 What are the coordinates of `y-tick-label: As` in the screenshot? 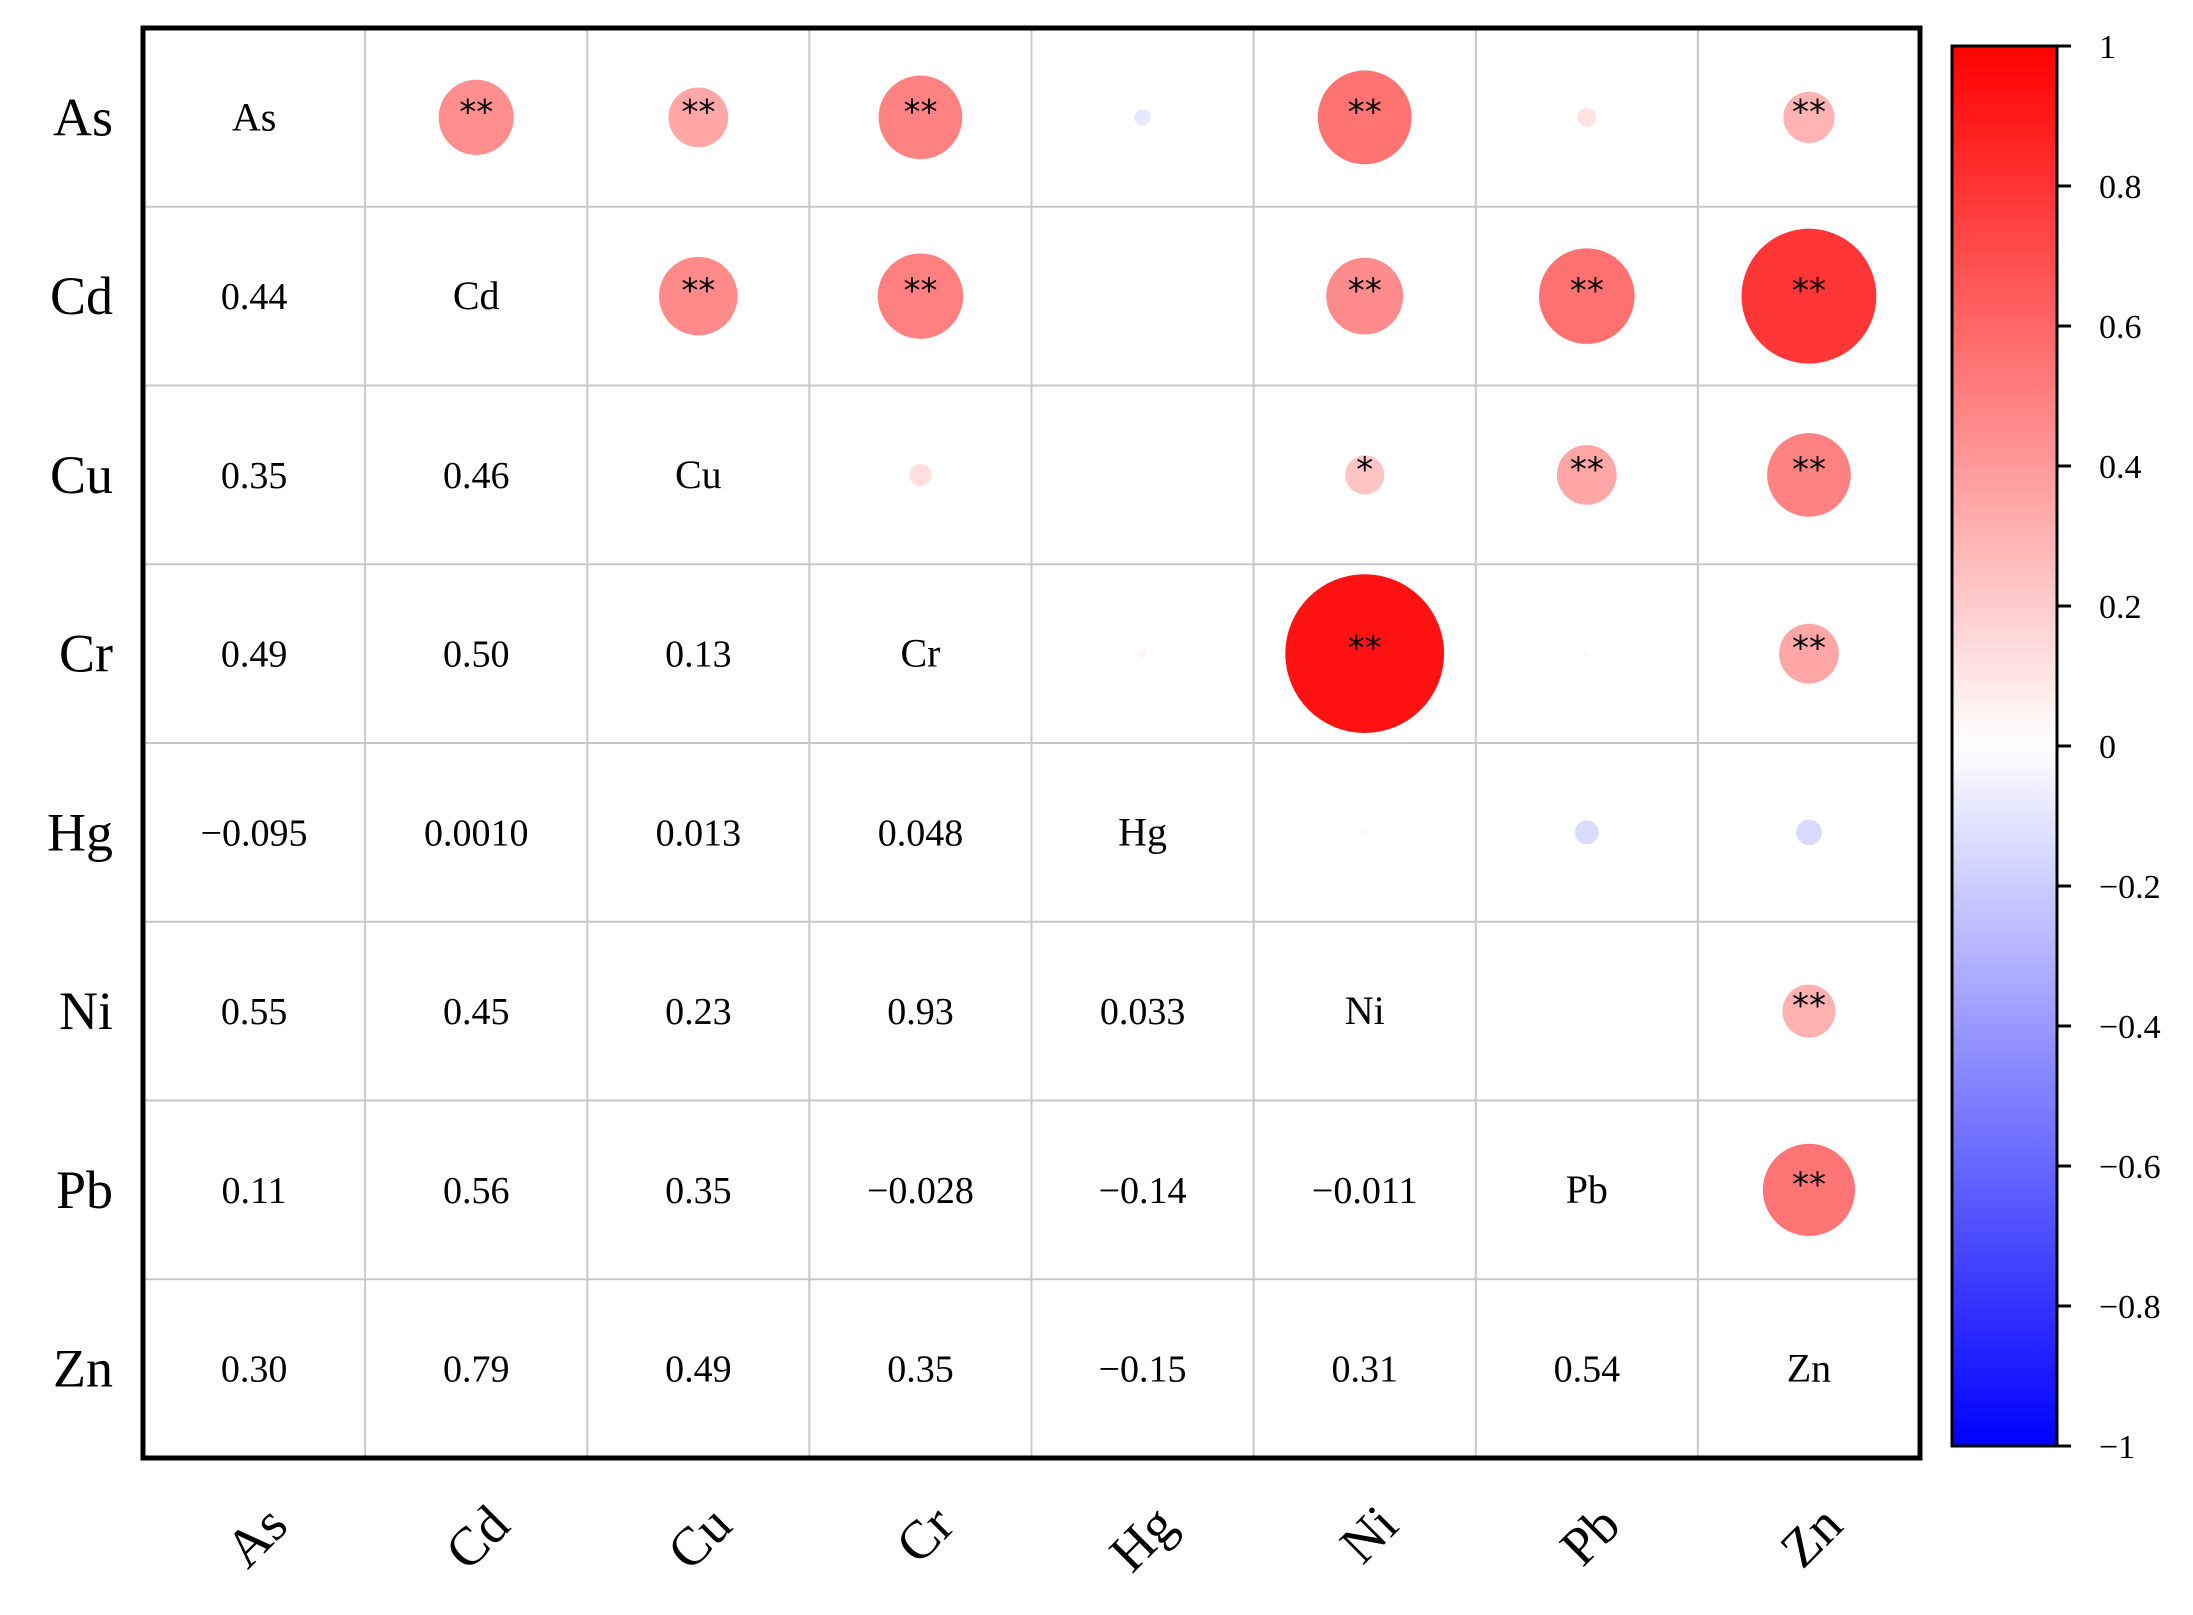 It's located at (83, 117).